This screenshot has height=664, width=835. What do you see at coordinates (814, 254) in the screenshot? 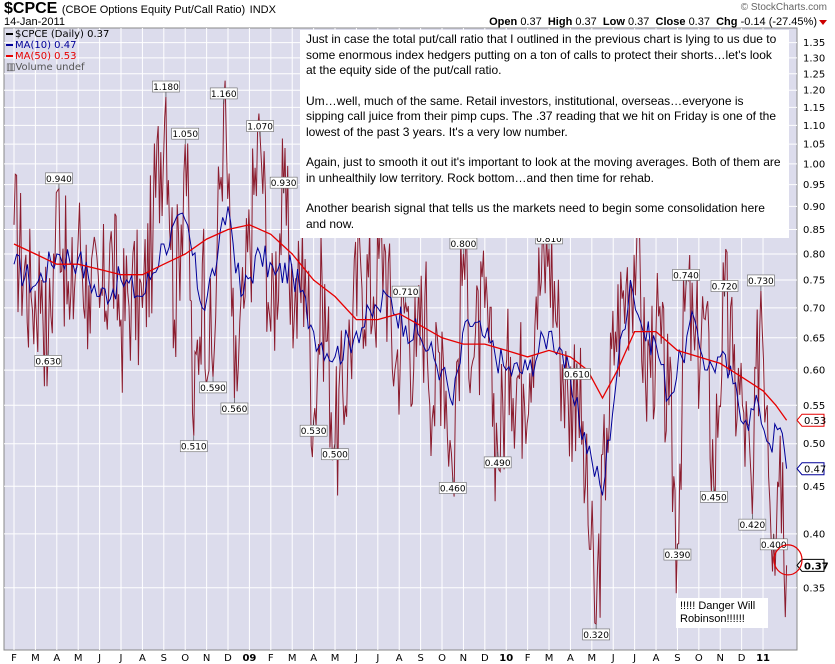
I see `y-tick-label: 0.80` at bounding box center [814, 254].